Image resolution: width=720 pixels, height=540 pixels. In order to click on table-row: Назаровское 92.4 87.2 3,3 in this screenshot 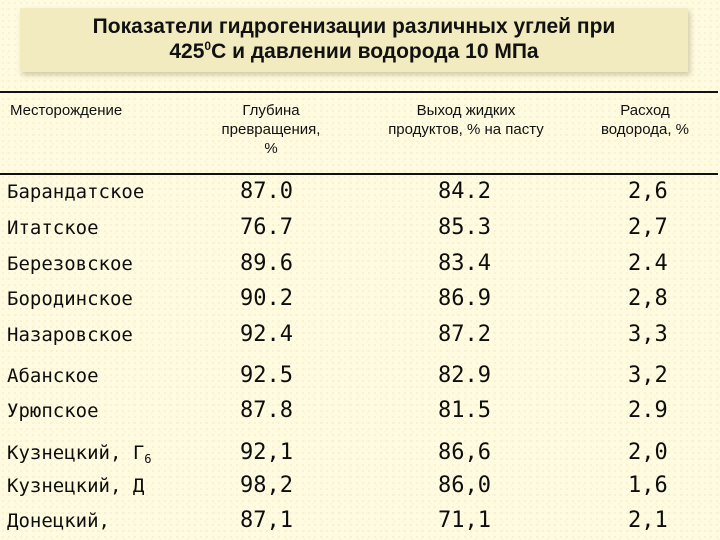, I will do `click(360, 335)`.